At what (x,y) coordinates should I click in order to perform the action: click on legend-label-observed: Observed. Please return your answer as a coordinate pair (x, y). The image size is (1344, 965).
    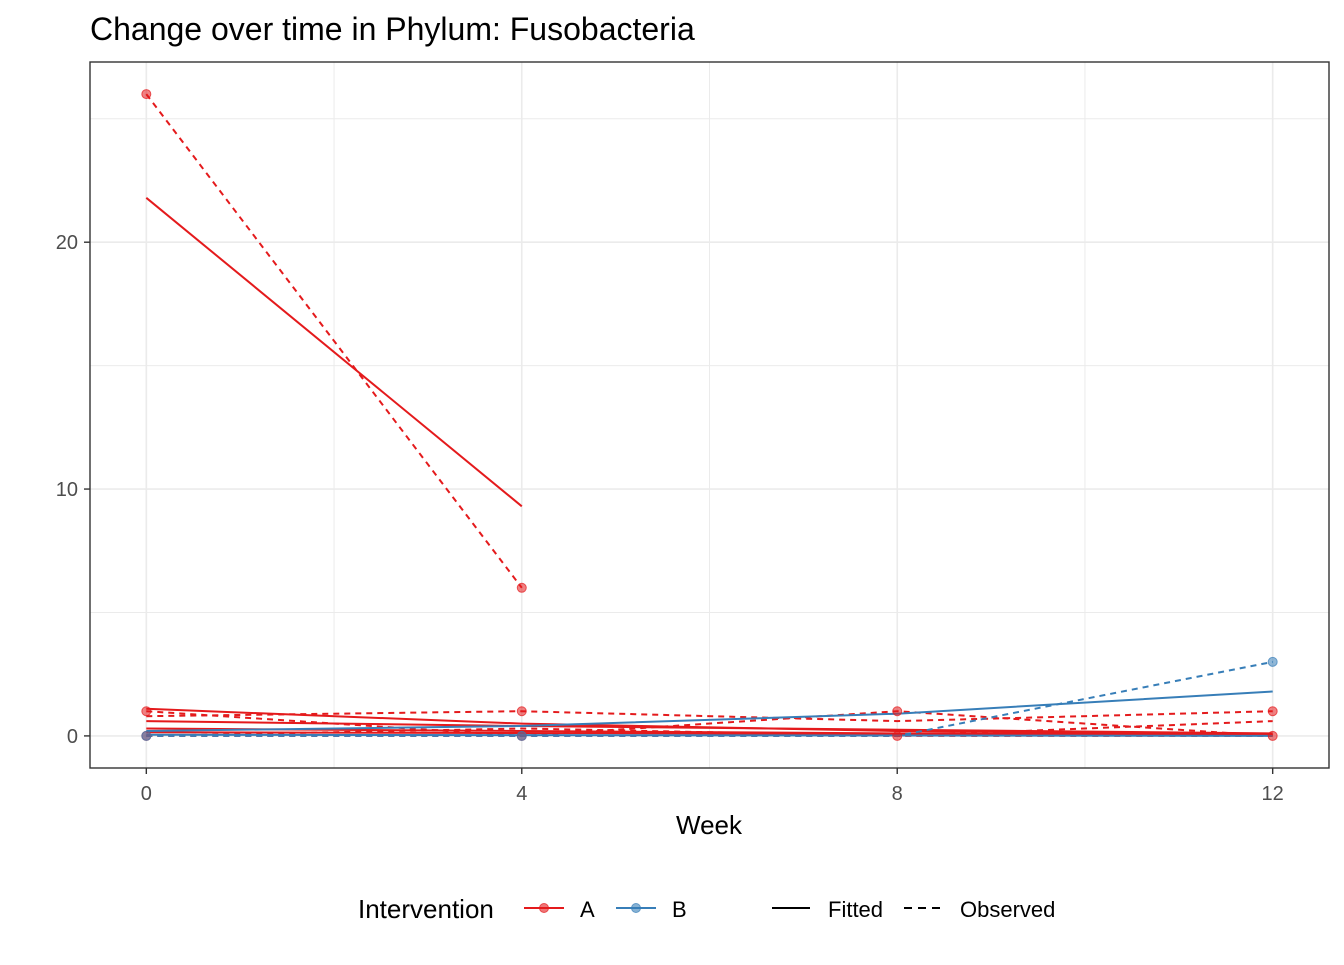
    Looking at the image, I should click on (1007, 909).